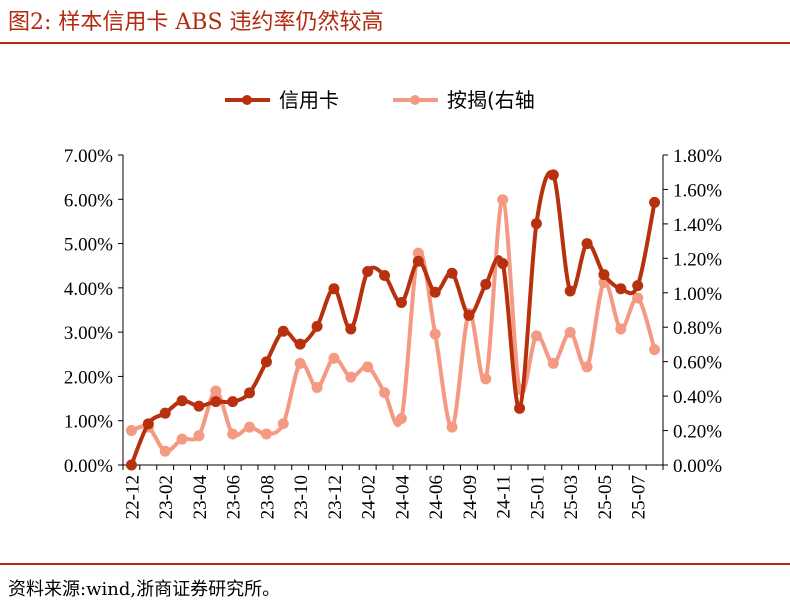 Image resolution: width=790 pixels, height=610 pixels. Describe the element at coordinates (200, 497) in the screenshot. I see `x-tick-label: 23-04` at that location.